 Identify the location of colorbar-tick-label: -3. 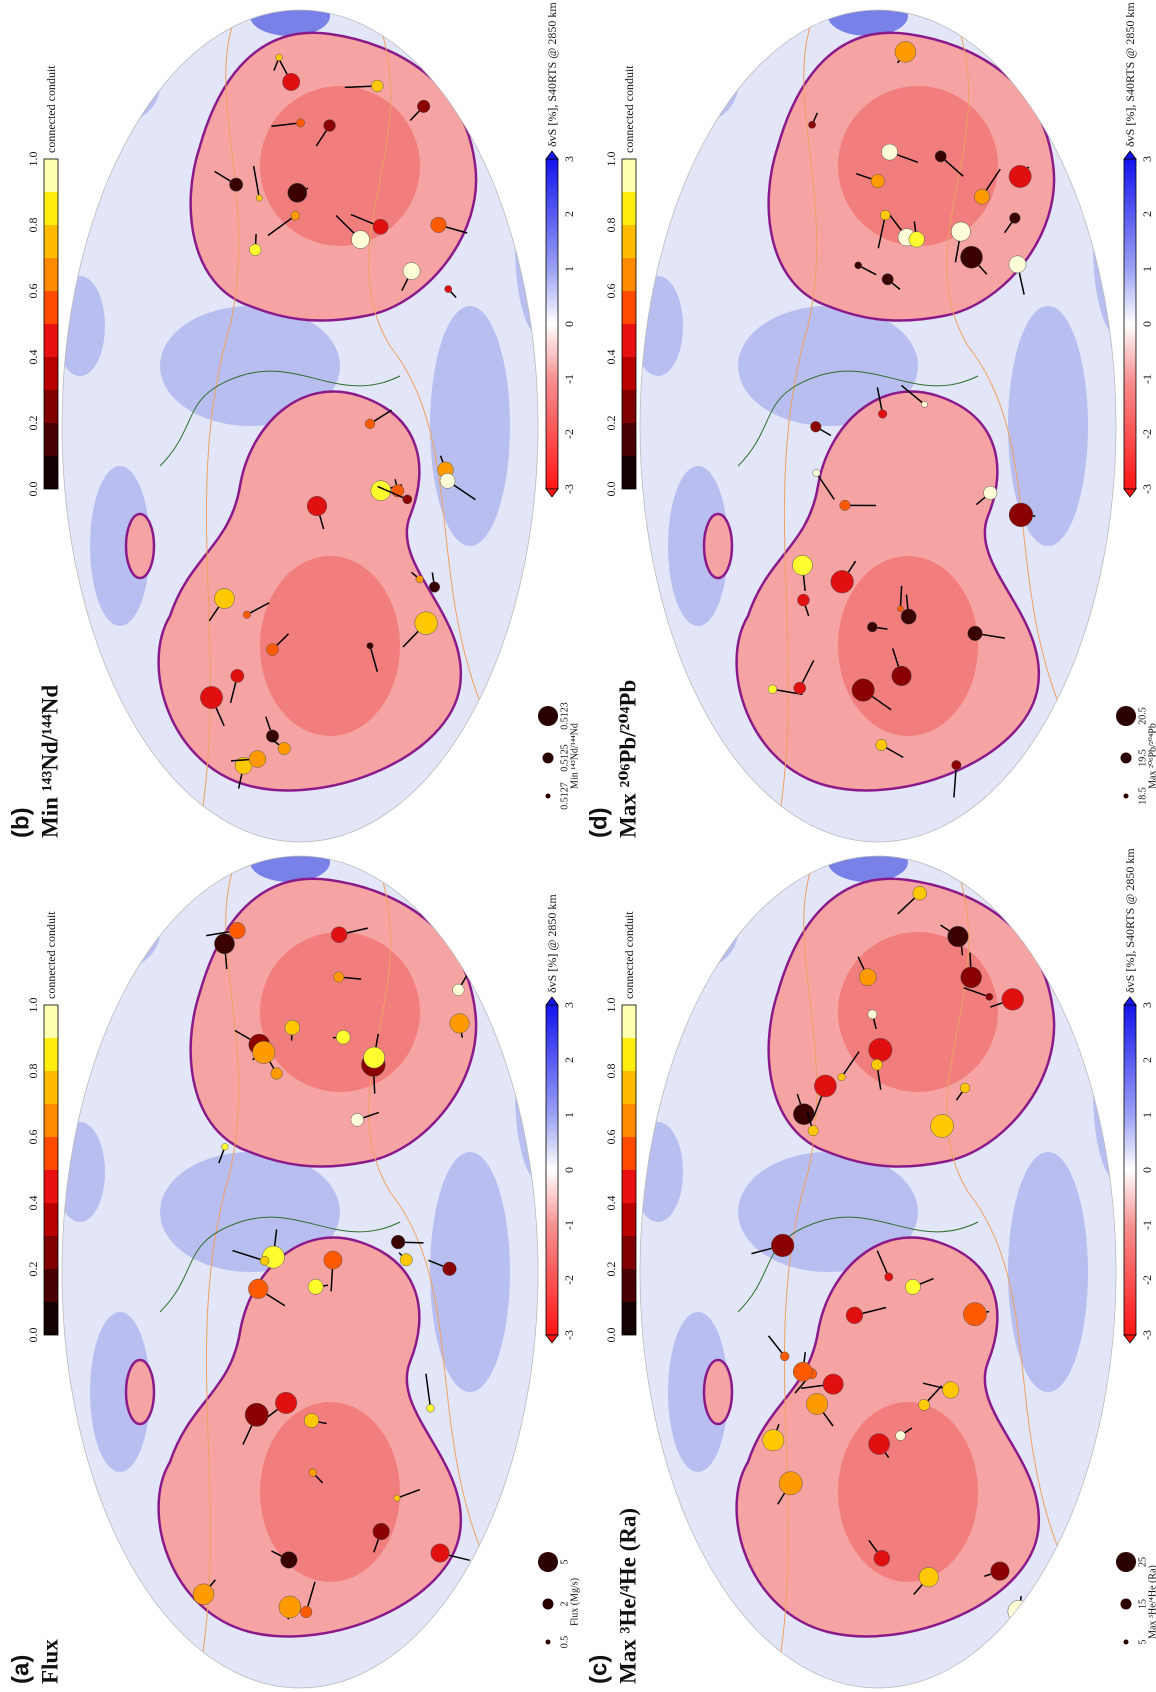
(569, 1335).